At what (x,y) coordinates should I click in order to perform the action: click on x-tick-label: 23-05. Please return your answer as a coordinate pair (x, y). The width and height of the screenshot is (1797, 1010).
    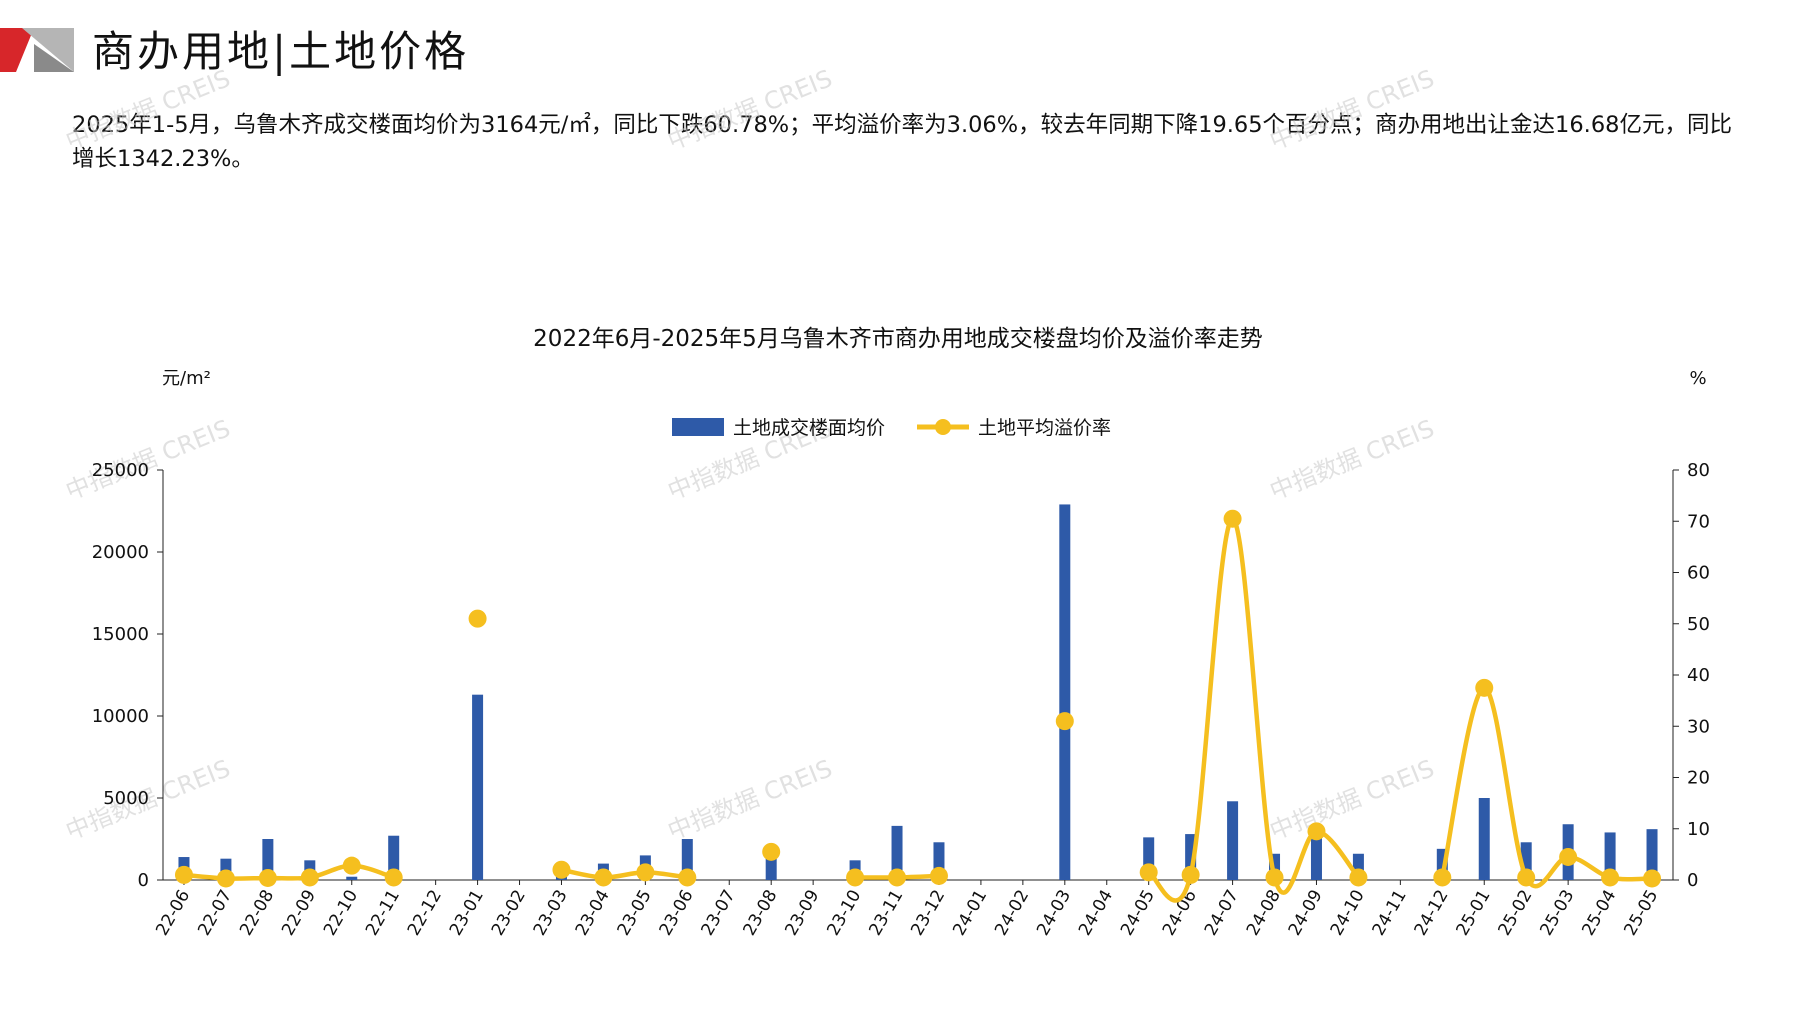
    Looking at the image, I should click on (635, 913).